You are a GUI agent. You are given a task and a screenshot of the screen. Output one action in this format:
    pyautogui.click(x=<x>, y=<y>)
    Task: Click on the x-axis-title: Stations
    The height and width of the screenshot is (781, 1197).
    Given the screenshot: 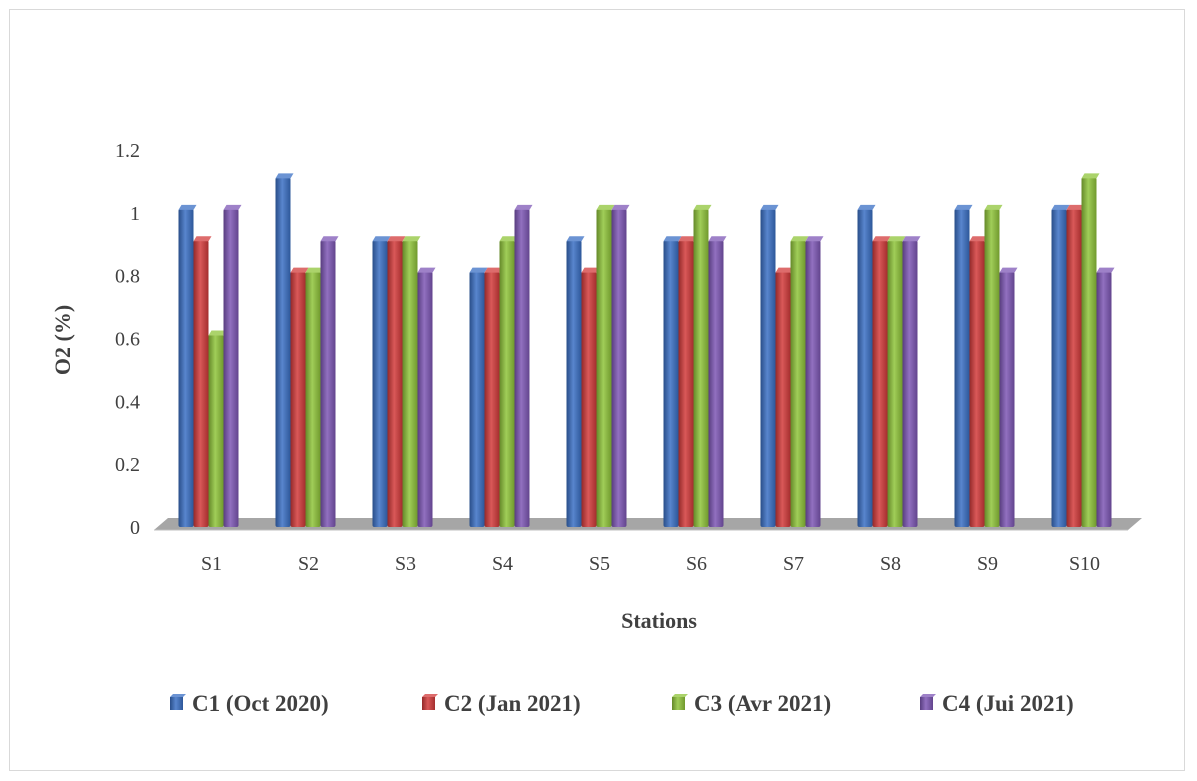 What is the action you would take?
    pyautogui.click(x=659, y=620)
    